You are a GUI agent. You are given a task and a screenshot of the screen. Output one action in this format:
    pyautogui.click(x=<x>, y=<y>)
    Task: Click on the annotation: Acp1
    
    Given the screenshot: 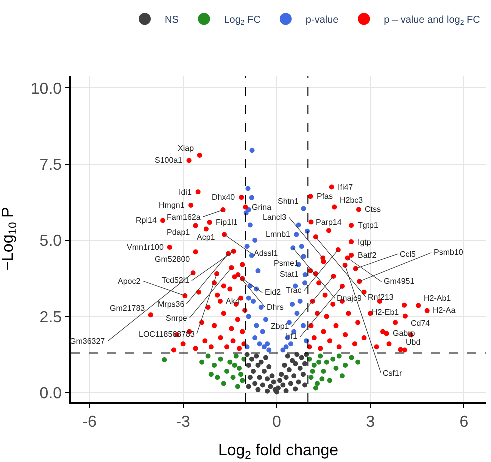 What is the action you would take?
    pyautogui.click(x=206, y=237)
    